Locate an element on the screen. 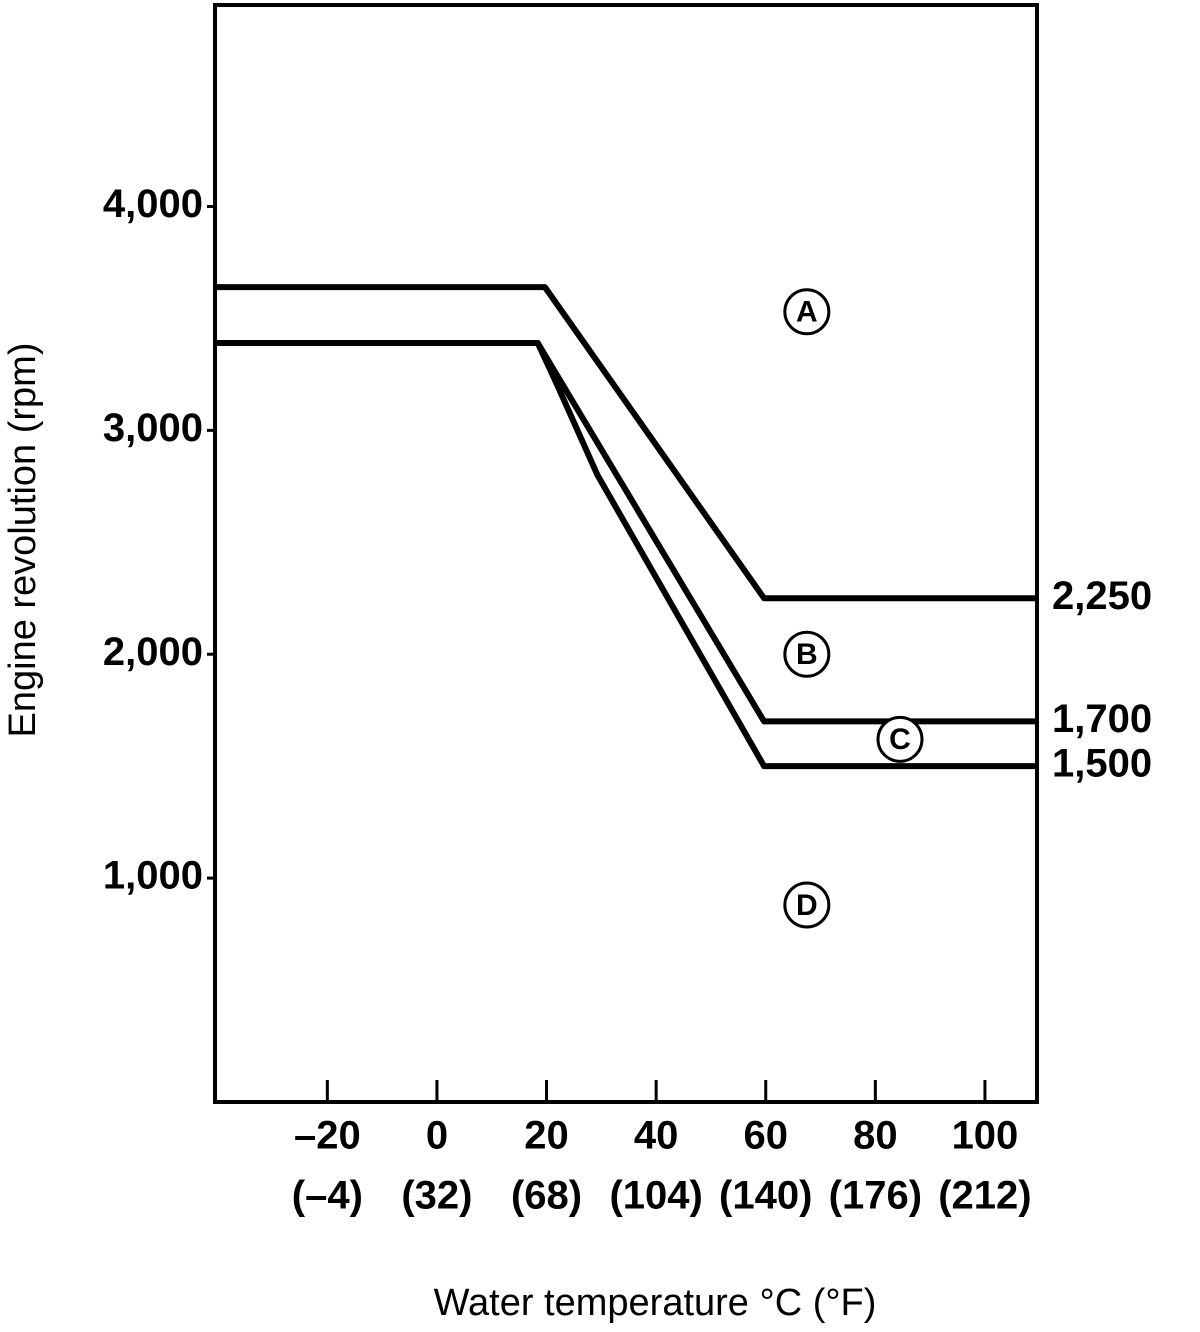 This screenshot has height=1332, width=1200. y2-tick-label: 1,700 is located at coordinates (1102, 719).